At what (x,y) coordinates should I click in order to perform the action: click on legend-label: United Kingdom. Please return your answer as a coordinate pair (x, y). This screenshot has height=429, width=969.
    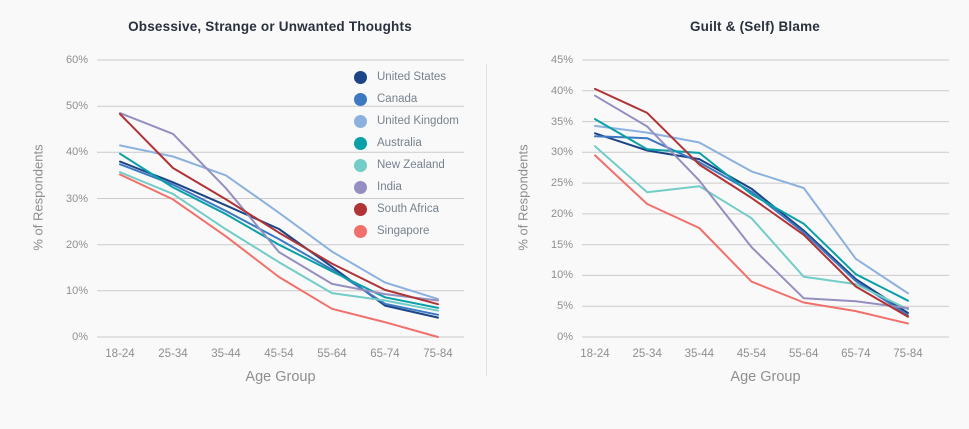
    Looking at the image, I should click on (418, 121).